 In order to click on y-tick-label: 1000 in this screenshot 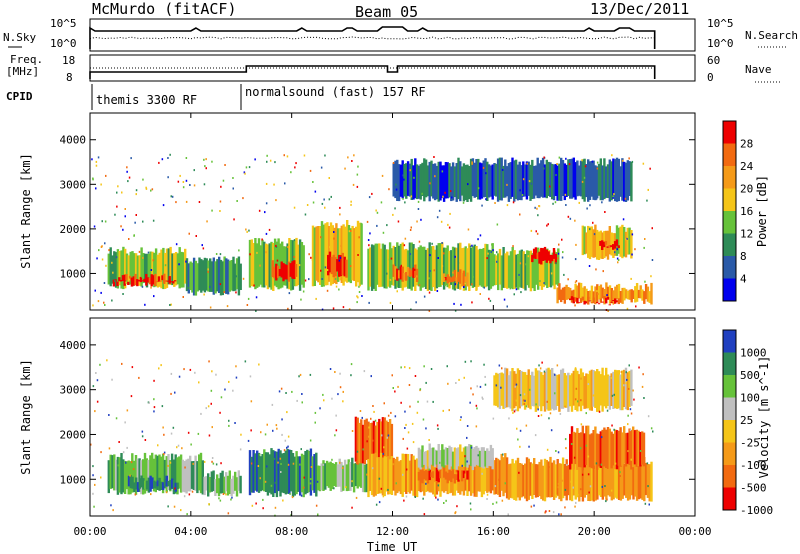, I will do `click(73, 273)`.